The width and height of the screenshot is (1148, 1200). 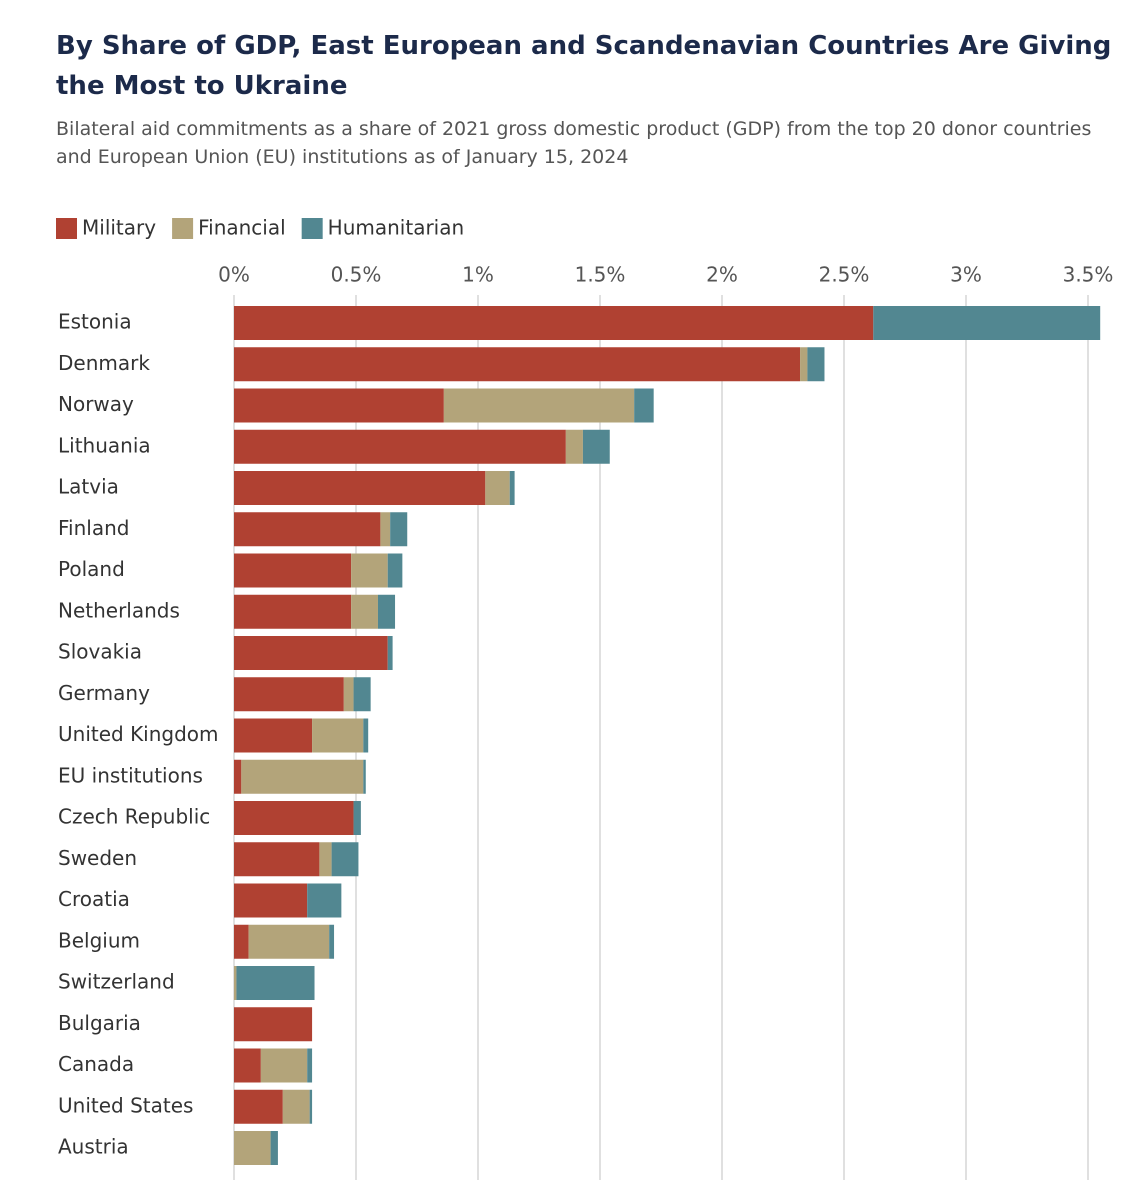 What do you see at coordinates (478, 275) in the screenshot?
I see `x-tick-label: 1%` at bounding box center [478, 275].